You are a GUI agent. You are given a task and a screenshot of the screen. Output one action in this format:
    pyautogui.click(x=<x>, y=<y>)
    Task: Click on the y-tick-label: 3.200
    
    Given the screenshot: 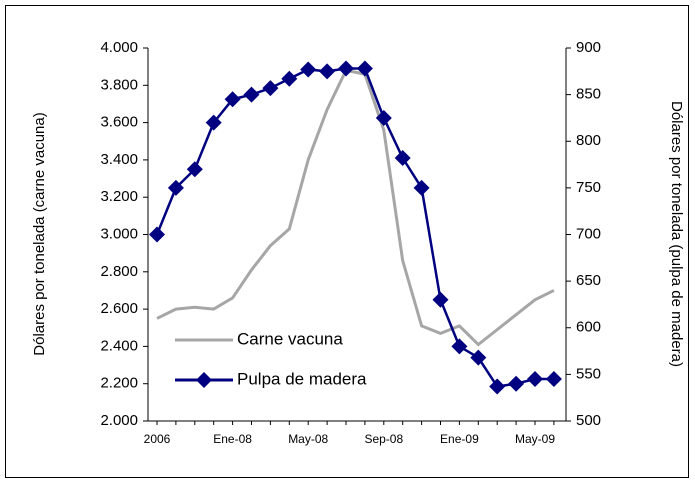 What is the action you would take?
    pyautogui.click(x=119, y=196)
    